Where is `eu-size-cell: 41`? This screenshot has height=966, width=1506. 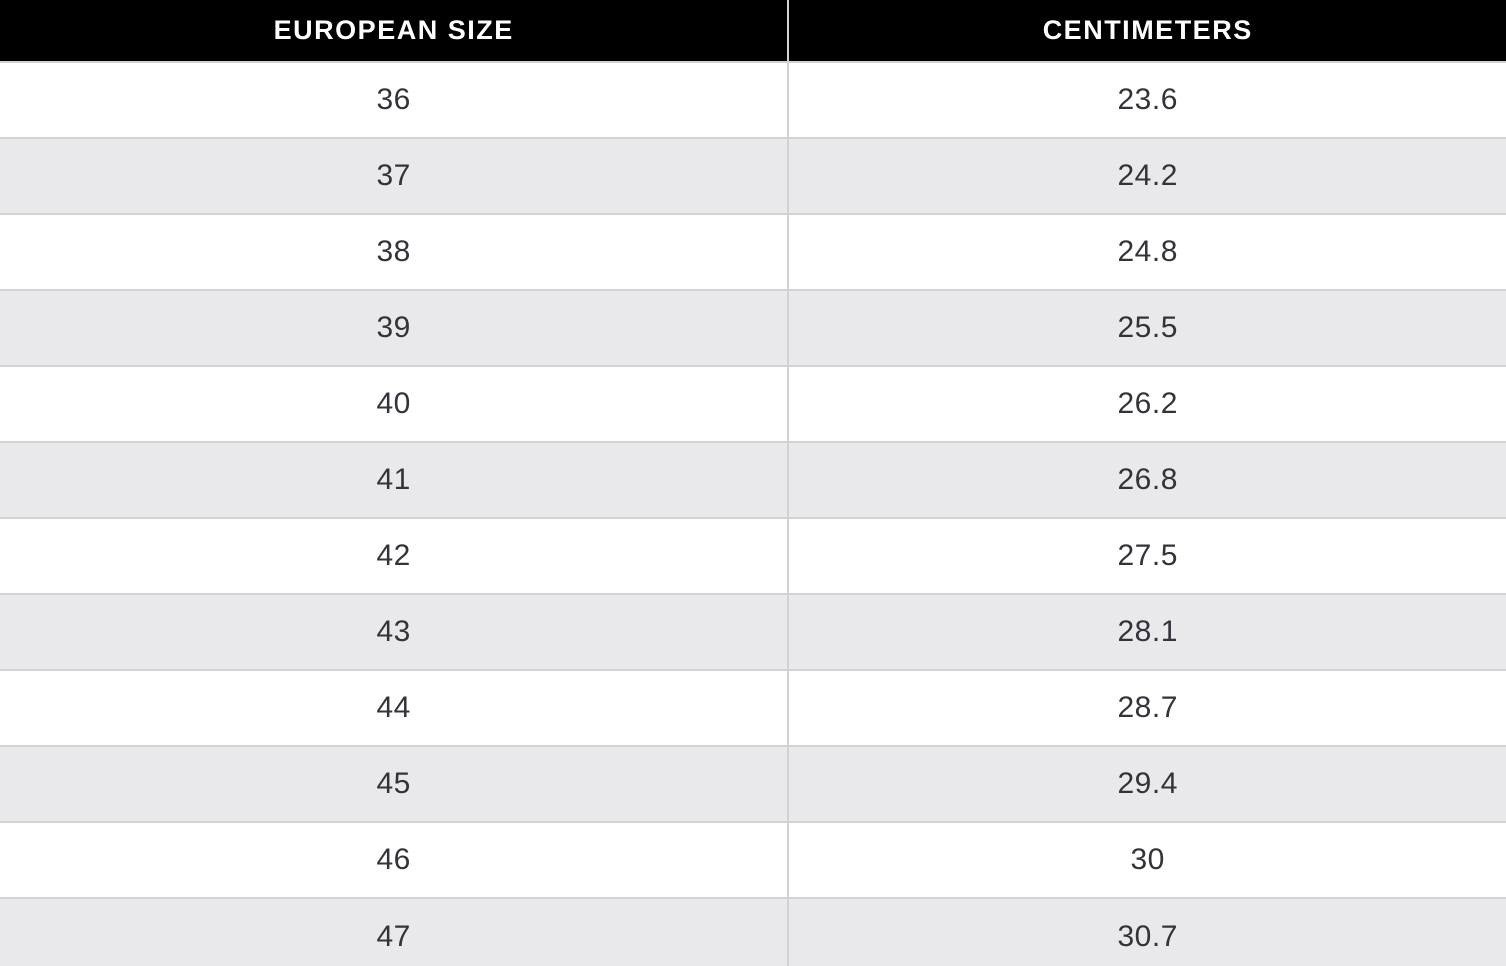
eu-size-cell: 41 is located at coordinates (395, 480).